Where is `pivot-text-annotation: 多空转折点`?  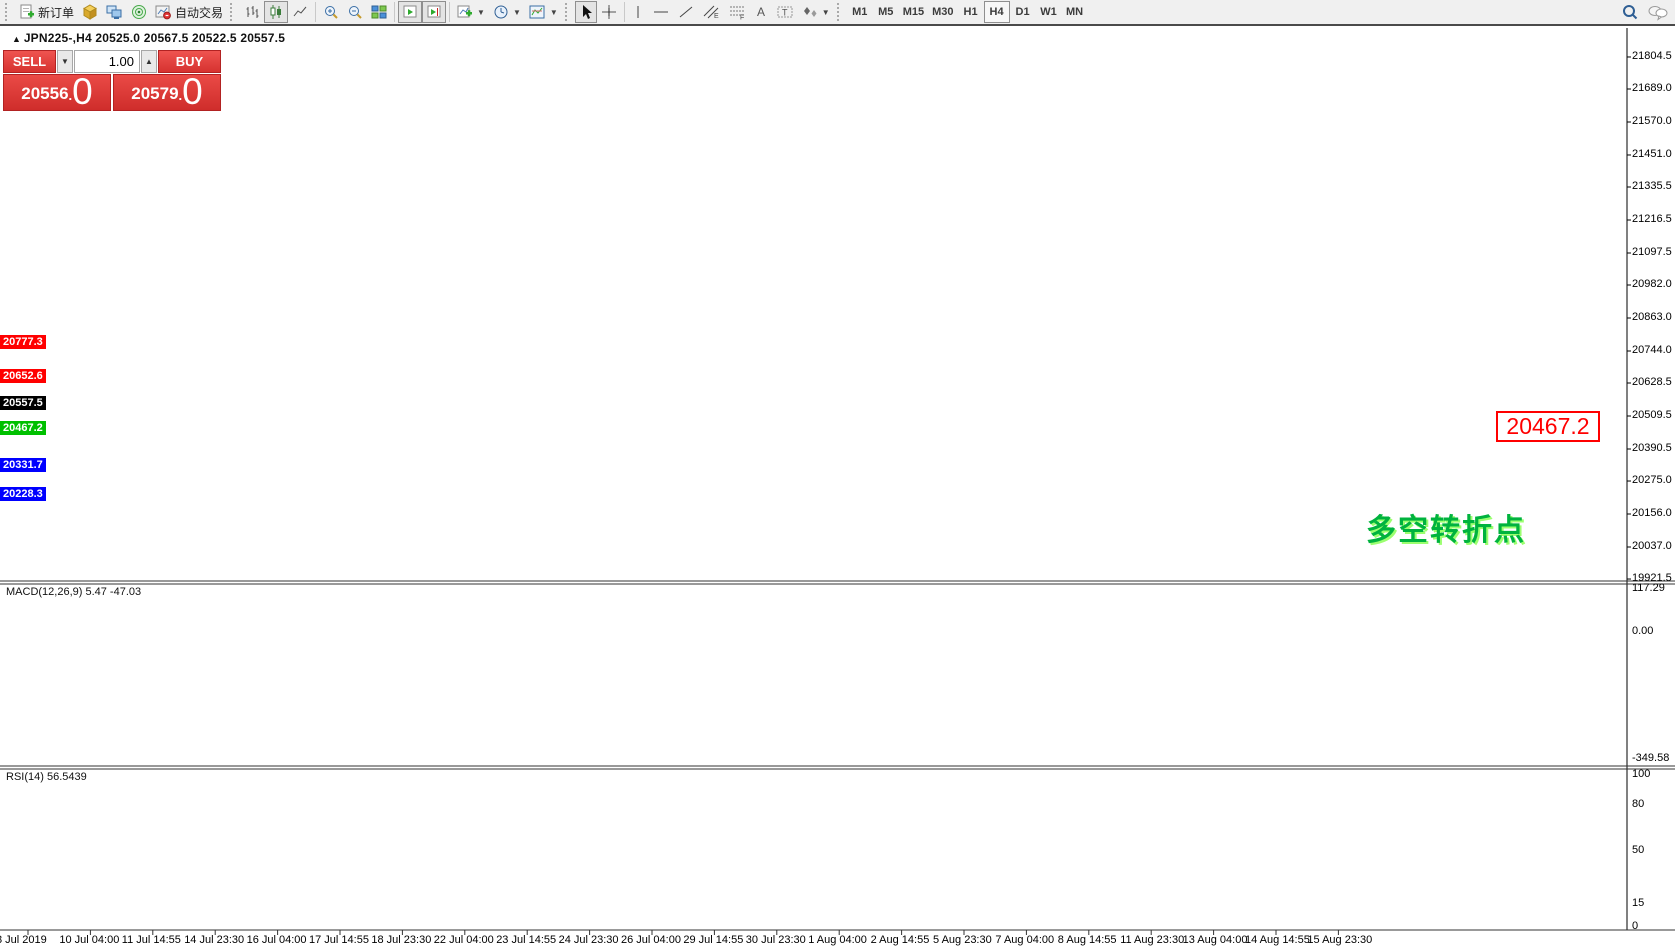
pivot-text-annotation: 多空转折点 is located at coordinates (1446, 530).